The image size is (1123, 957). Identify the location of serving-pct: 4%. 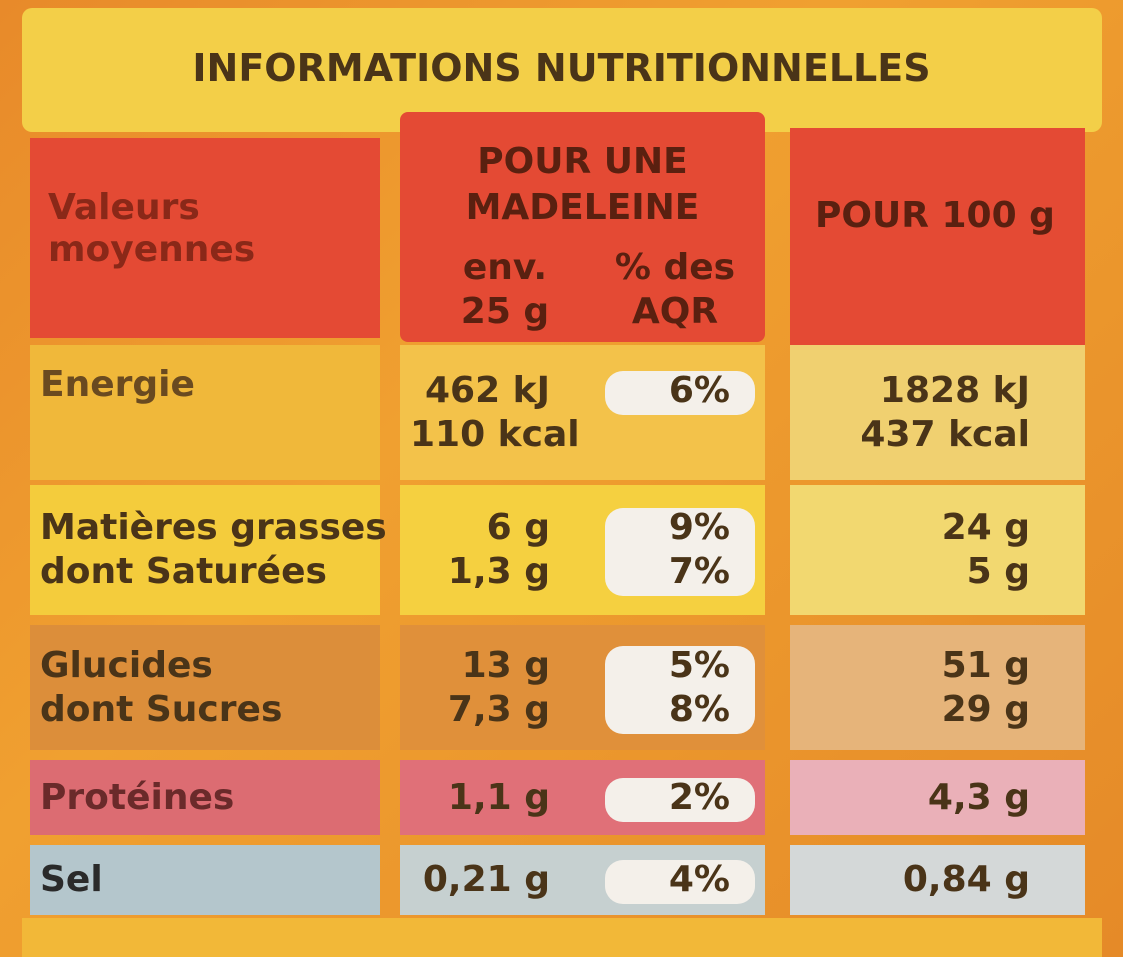
(699, 879).